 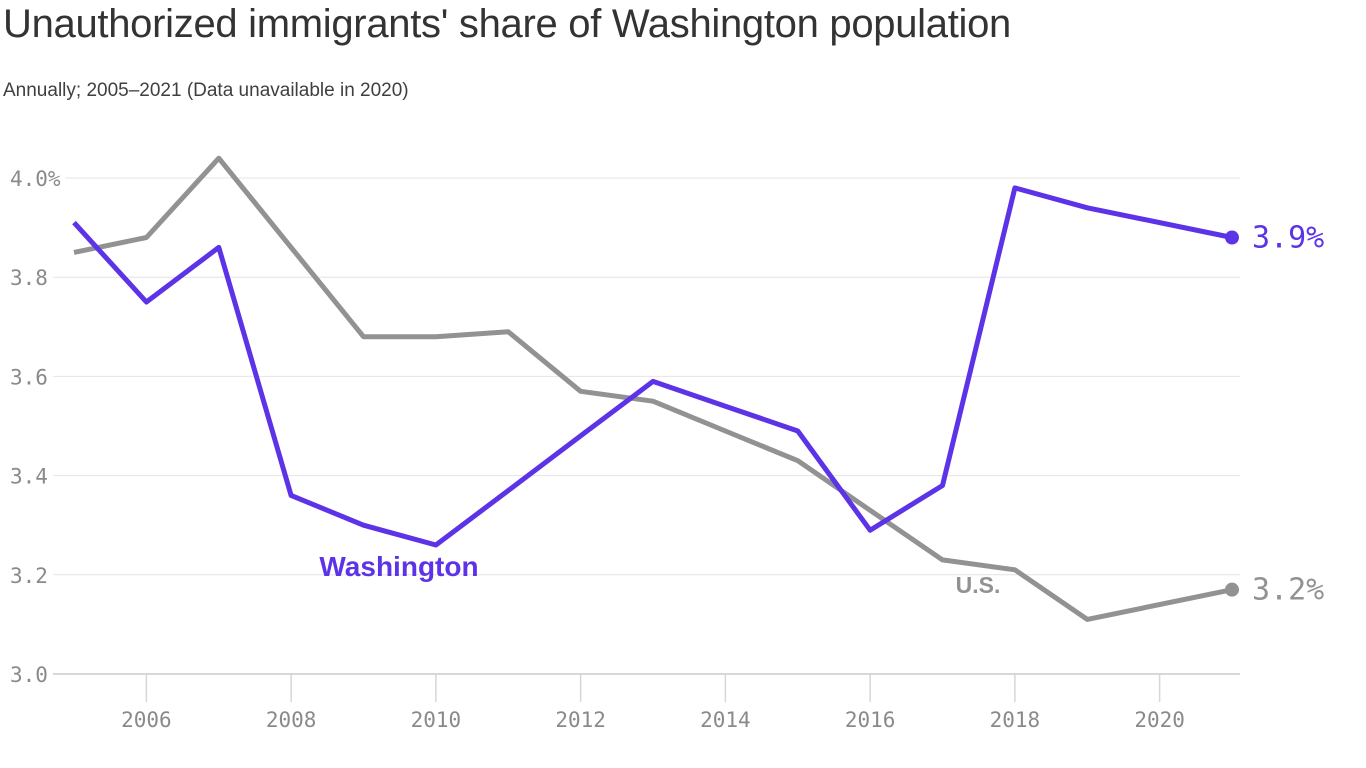 I want to click on y-tick-label: 3.4, so click(x=29, y=477).